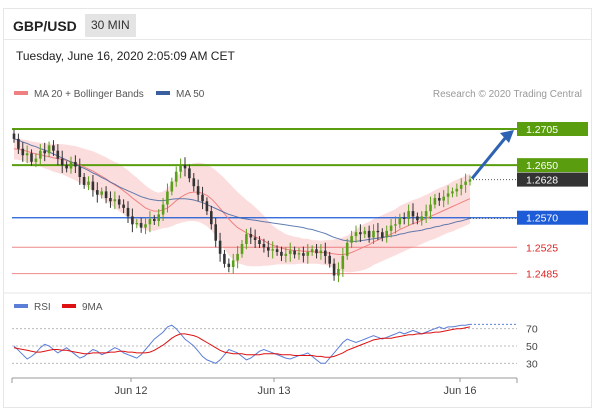  What do you see at coordinates (532, 347) in the screenshot?
I see `rsi-tick-label: 50` at bounding box center [532, 347].